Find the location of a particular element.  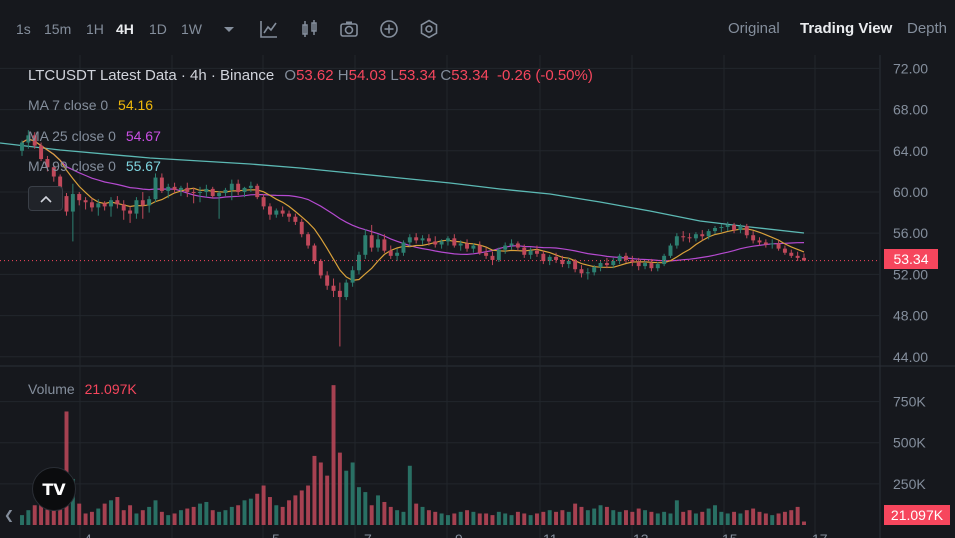

volume-tick-label: 250K is located at coordinates (909, 484).